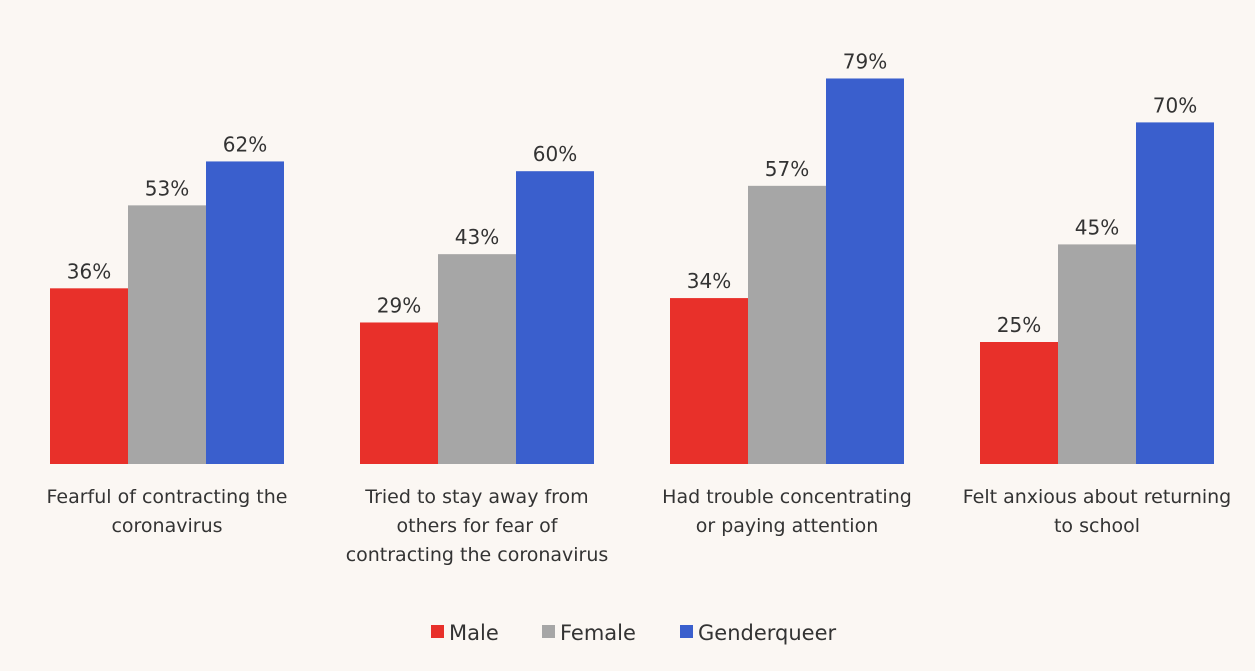 Image resolution: width=1255 pixels, height=671 pixels. Describe the element at coordinates (1175, 105) in the screenshot. I see `value-label-genderqueer-4: 70%` at that location.